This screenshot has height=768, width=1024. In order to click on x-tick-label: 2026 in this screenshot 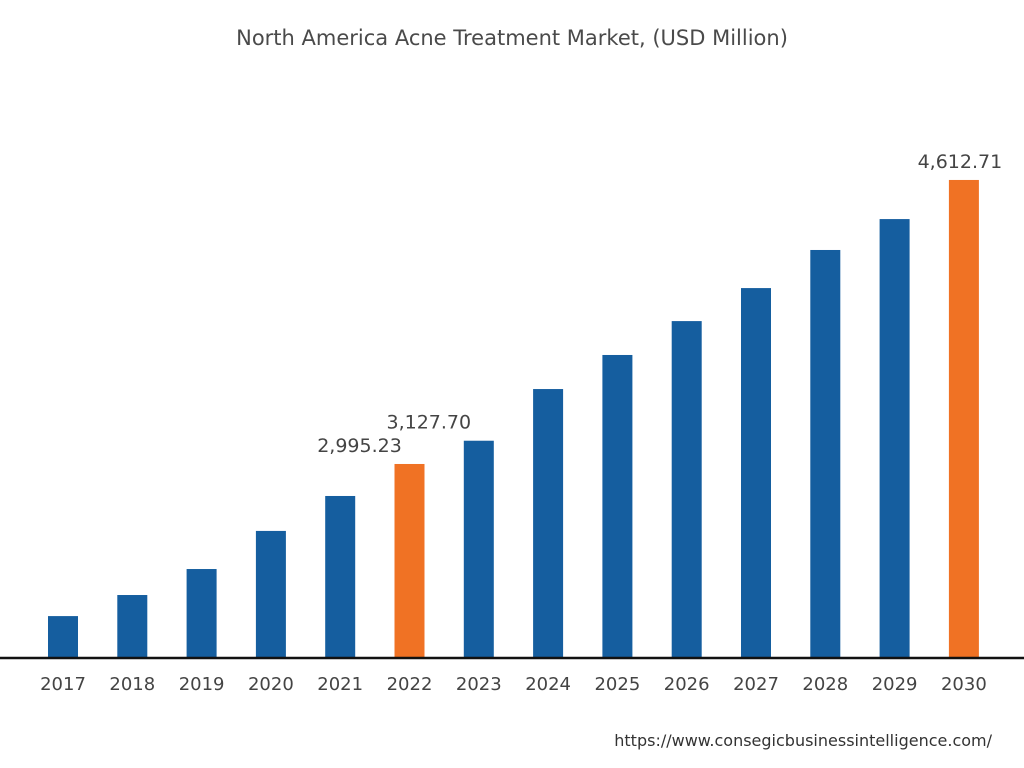, I will do `click(687, 684)`.